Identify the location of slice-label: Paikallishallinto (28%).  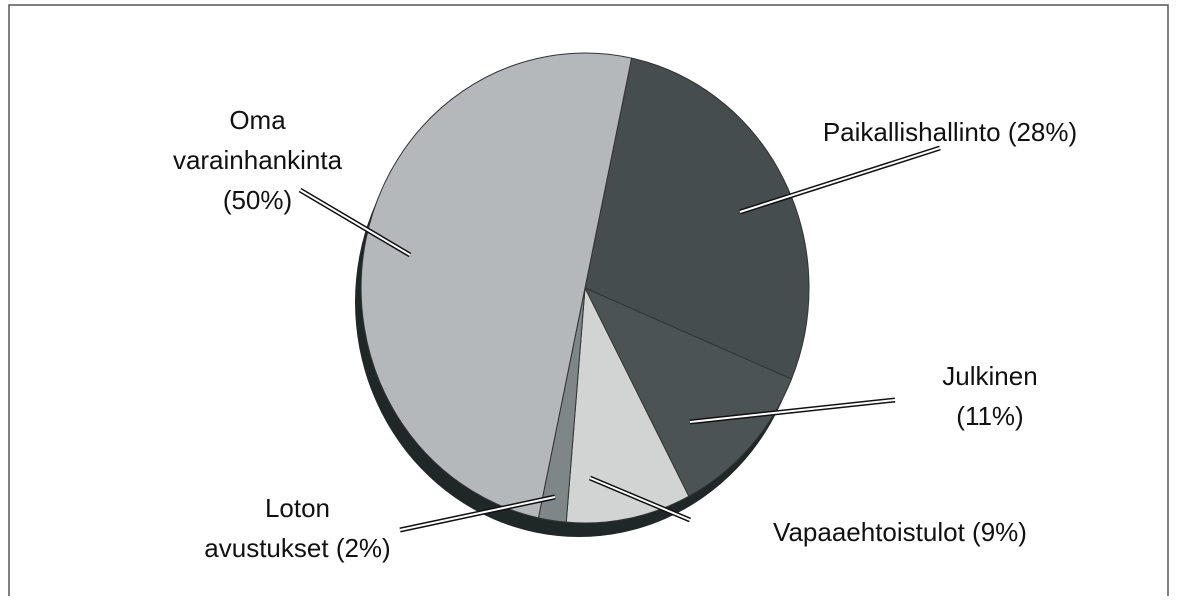
(950, 132).